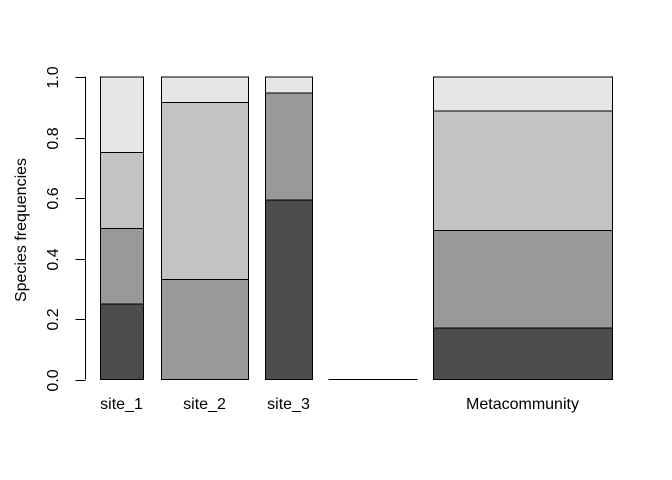 Image resolution: width=672 pixels, height=480 pixels. I want to click on x-category-label: site_2, so click(204, 404).